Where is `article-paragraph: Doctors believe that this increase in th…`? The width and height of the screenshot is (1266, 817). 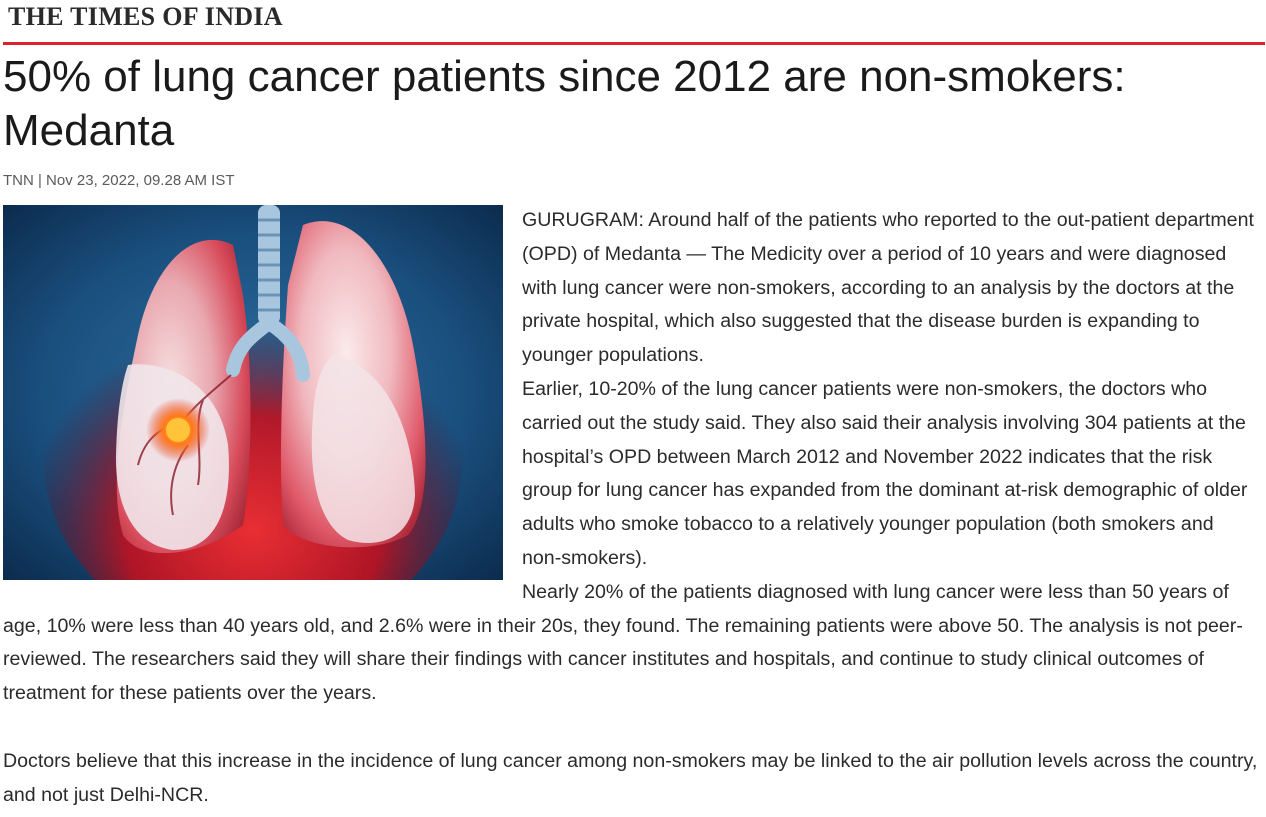 article-paragraph: Doctors believe that this increase in th… is located at coordinates (630, 777).